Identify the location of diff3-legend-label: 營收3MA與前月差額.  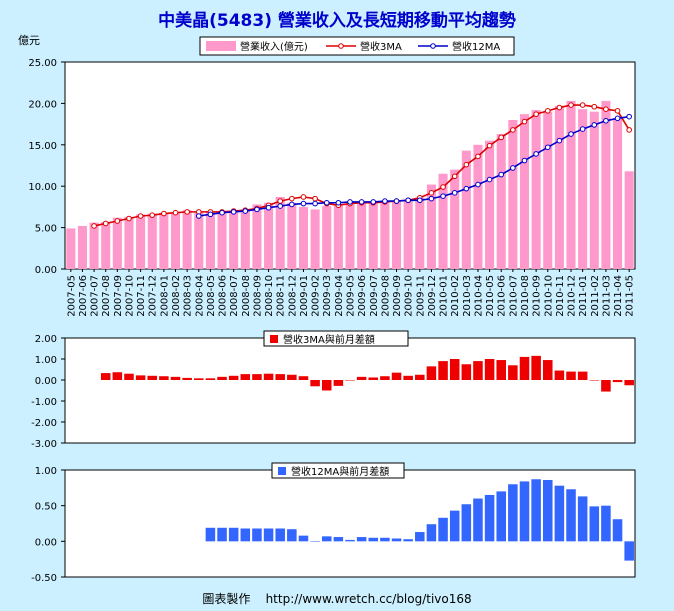
(329, 339).